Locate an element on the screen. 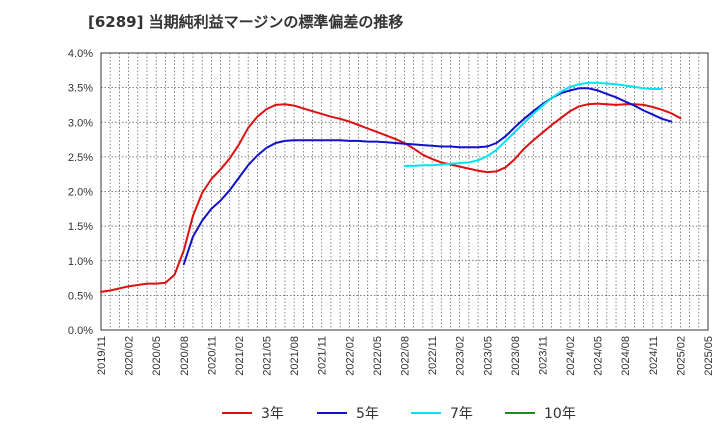 The width and height of the screenshot is (720, 440). x-tick-label: 2023/02 is located at coordinates (461, 356).